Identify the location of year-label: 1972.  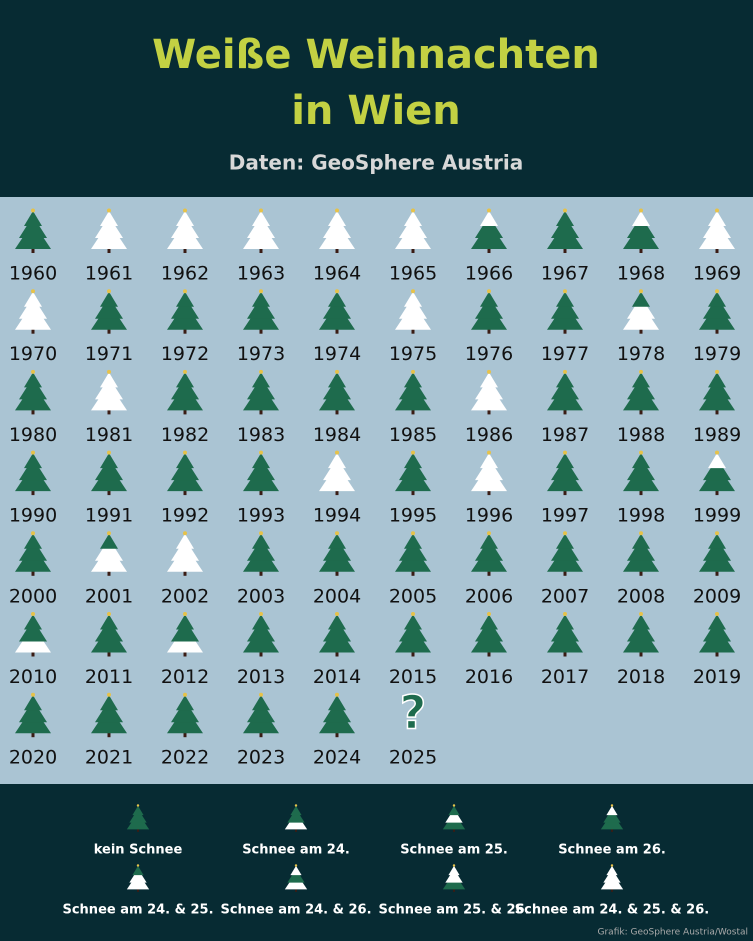
(185, 354).